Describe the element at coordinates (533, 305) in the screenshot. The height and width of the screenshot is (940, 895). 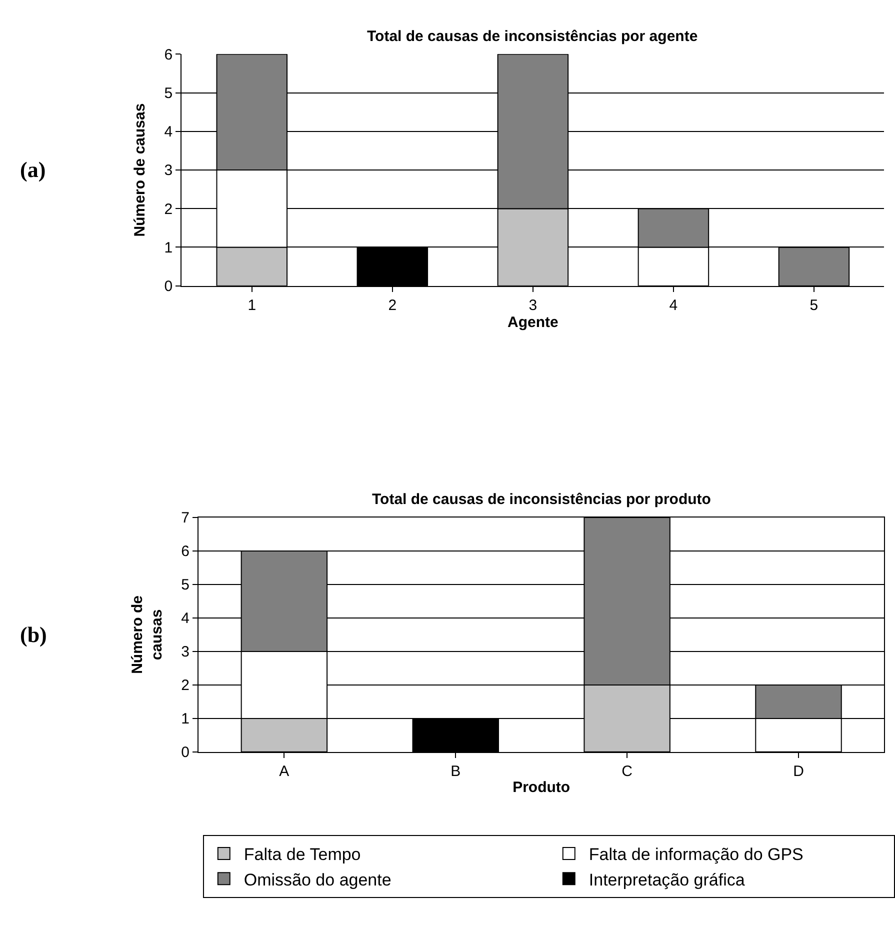
I see `x-tick-label: 3` at that location.